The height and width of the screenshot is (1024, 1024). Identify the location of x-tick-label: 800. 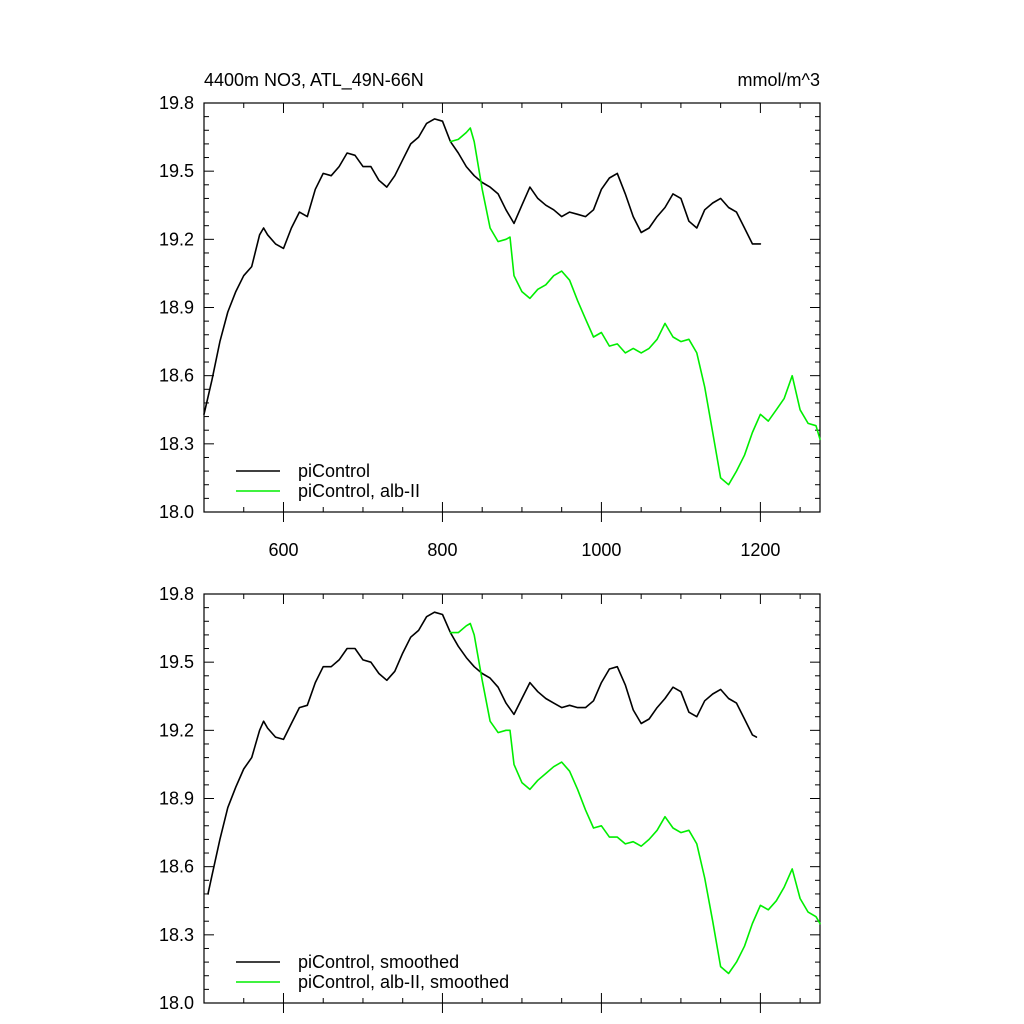
(442, 550).